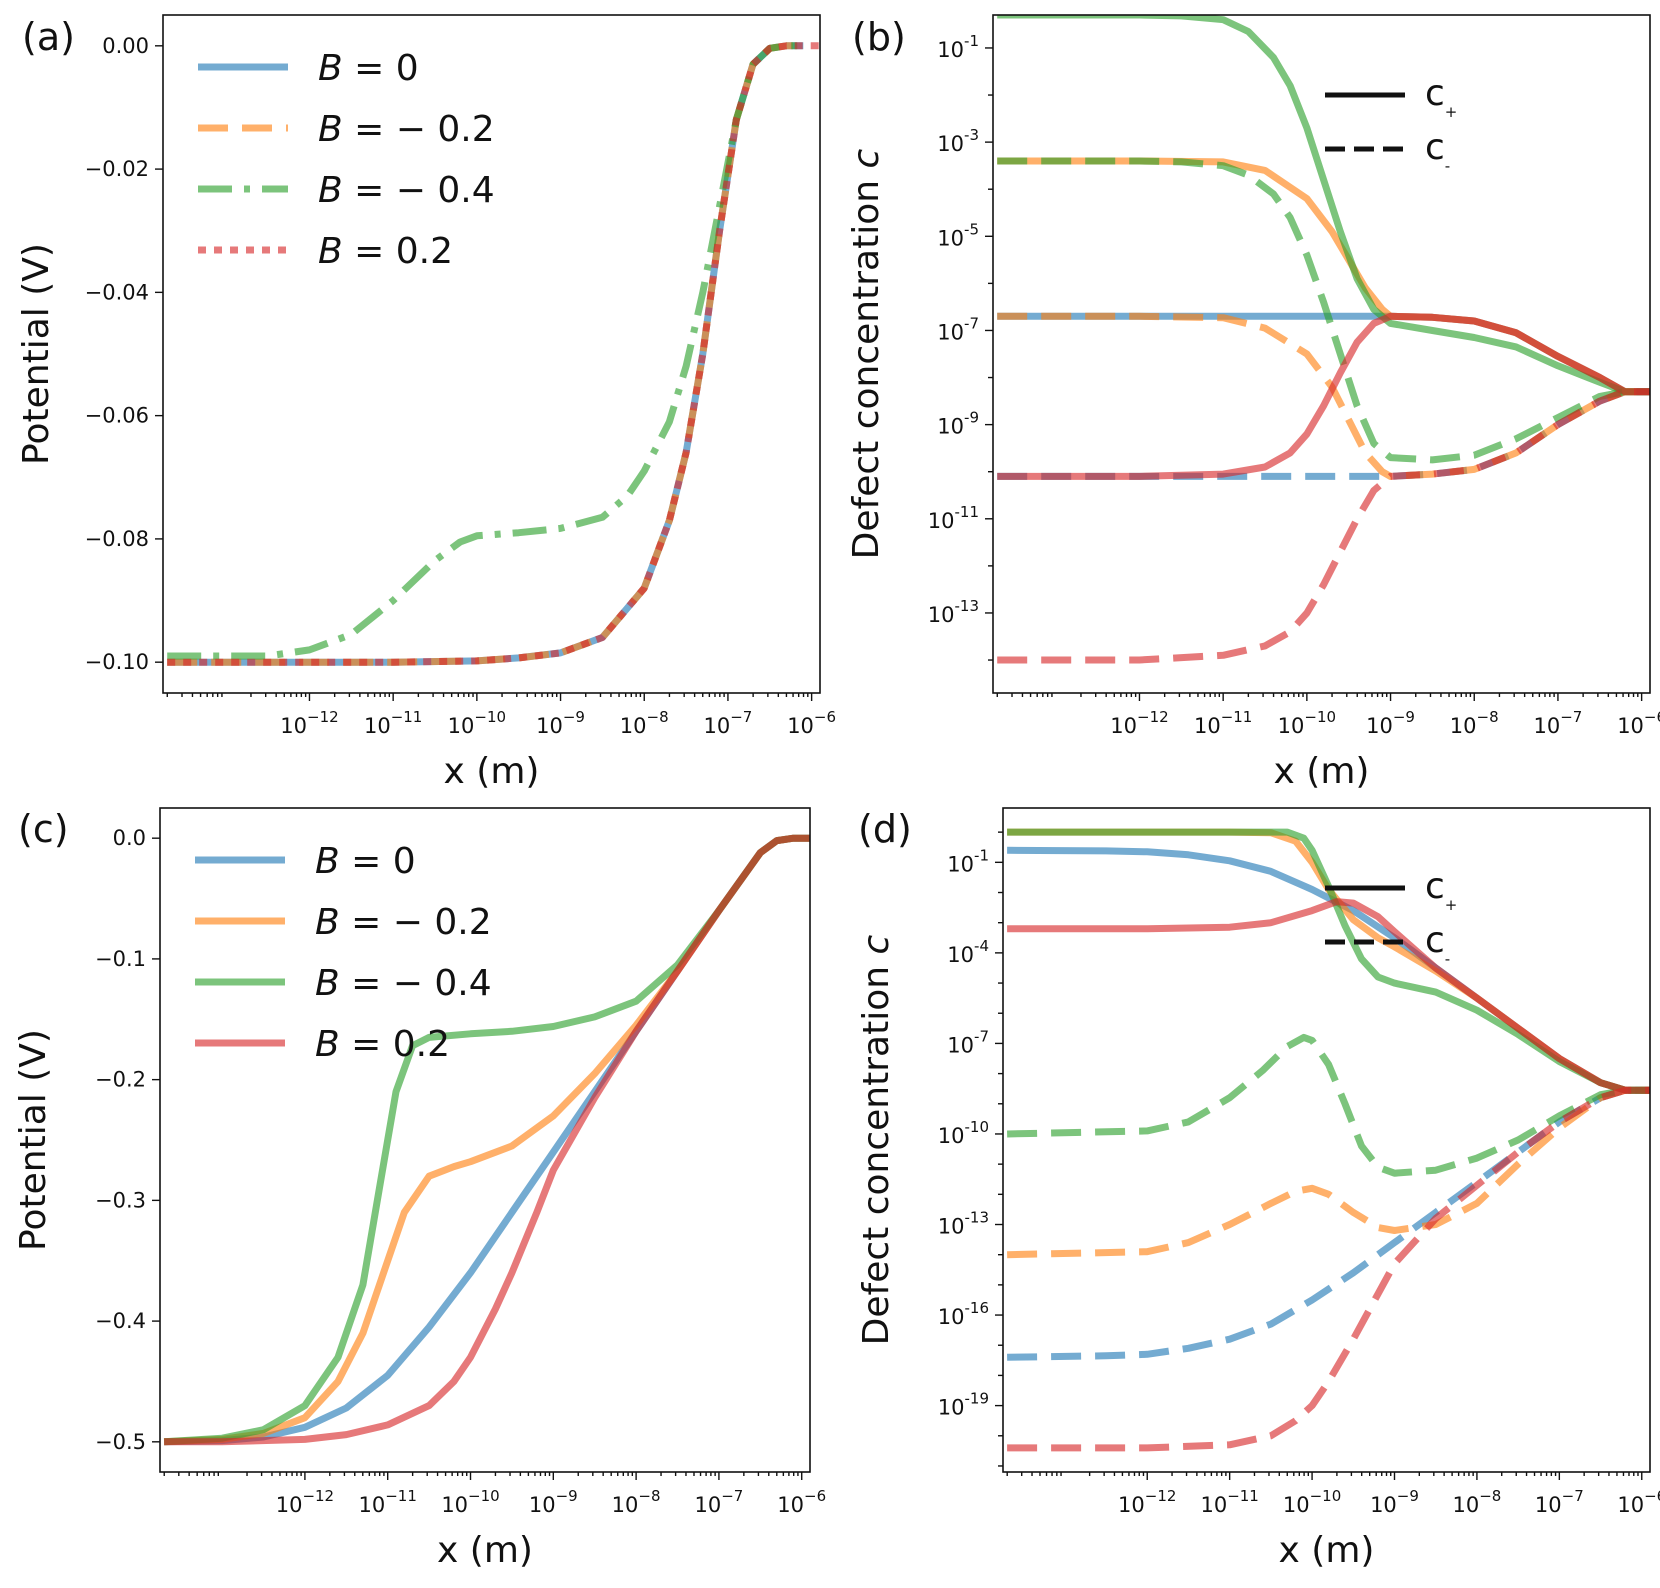 Image resolution: width=1660 pixels, height=1588 pixels. Describe the element at coordinates (1451, 112) in the screenshot. I see `legend-subscript: +` at that location.